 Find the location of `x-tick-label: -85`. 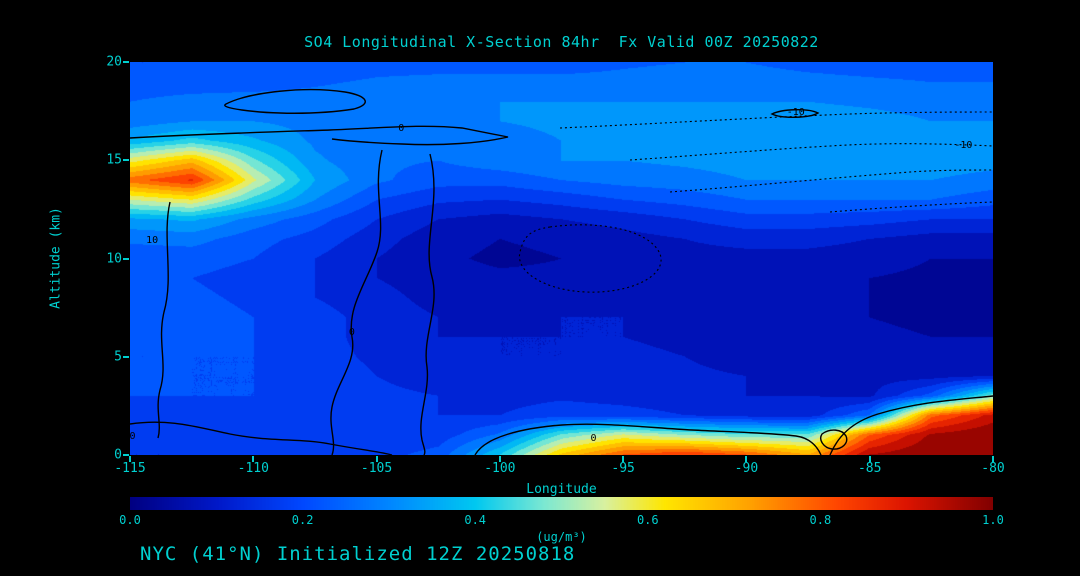

x-tick-label: -85 is located at coordinates (869, 468).